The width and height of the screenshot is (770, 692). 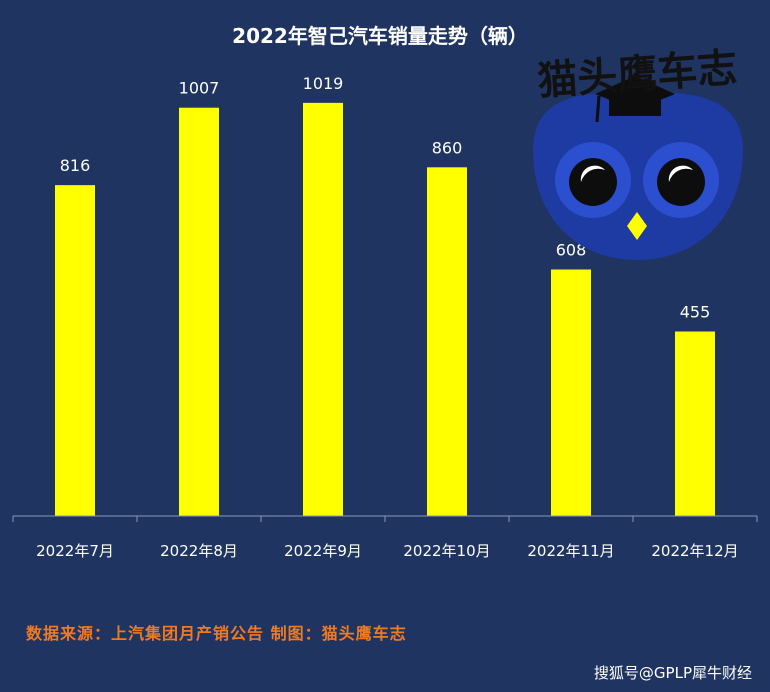 I want to click on x-tick-label: 2022年7月, so click(x=75, y=551).